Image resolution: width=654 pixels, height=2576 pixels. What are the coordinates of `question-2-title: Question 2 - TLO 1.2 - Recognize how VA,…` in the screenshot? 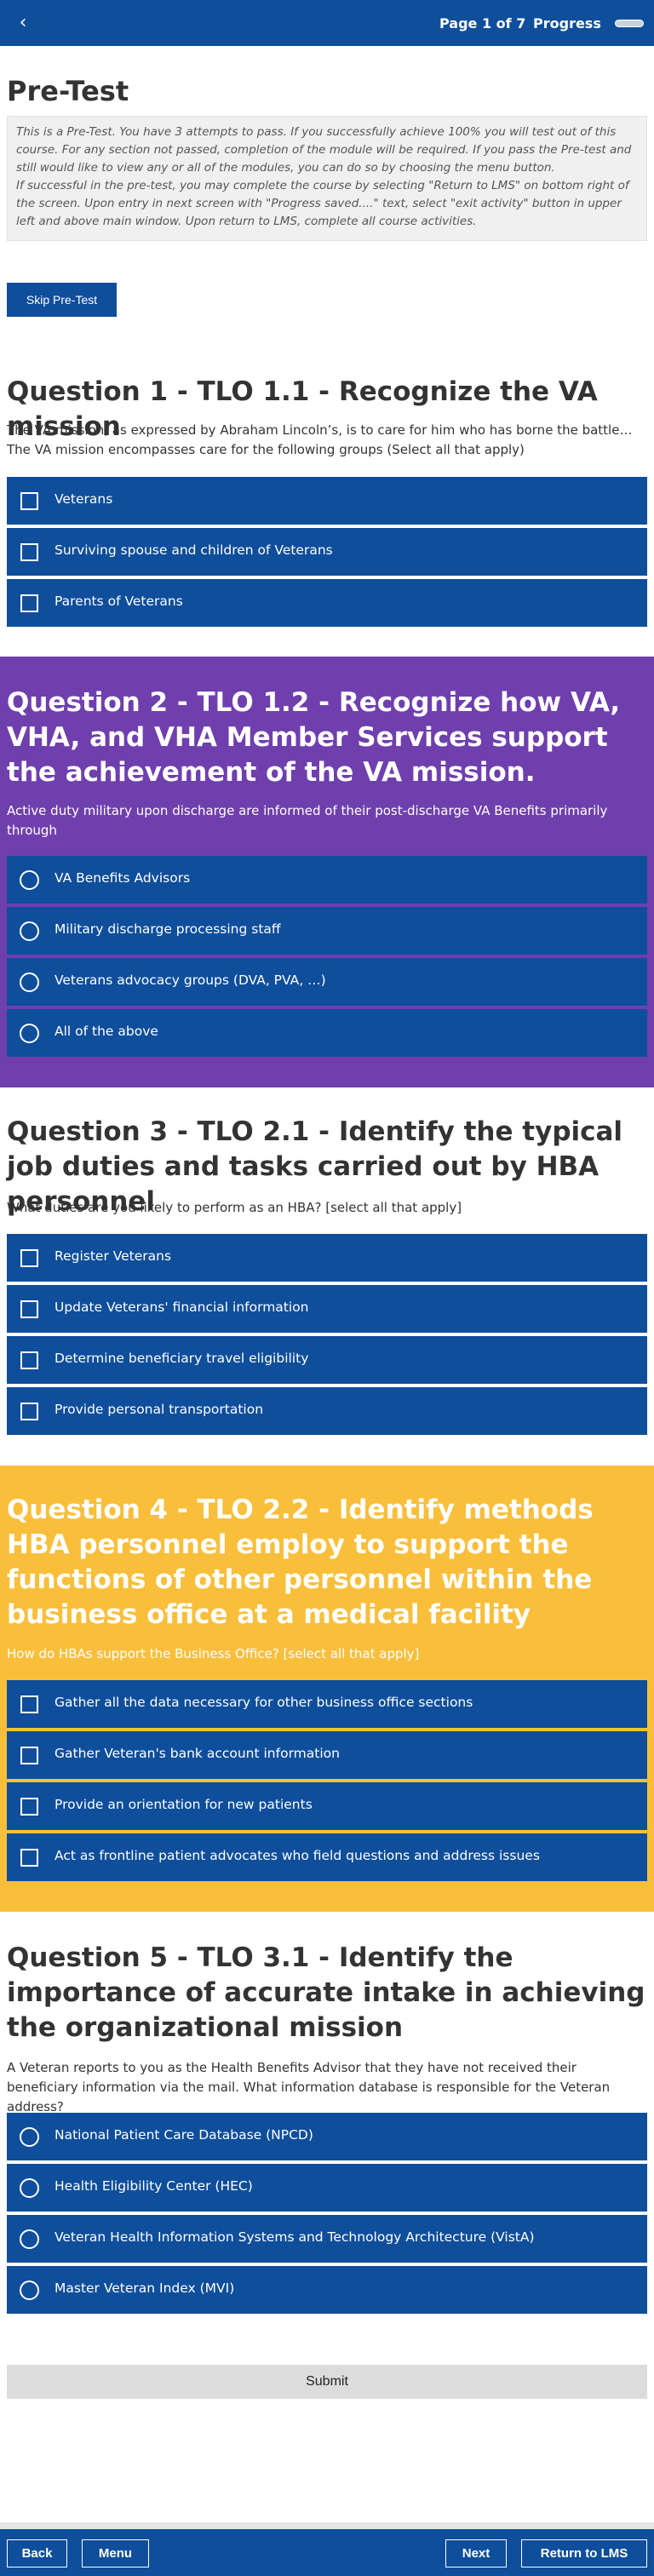 It's located at (314, 737).